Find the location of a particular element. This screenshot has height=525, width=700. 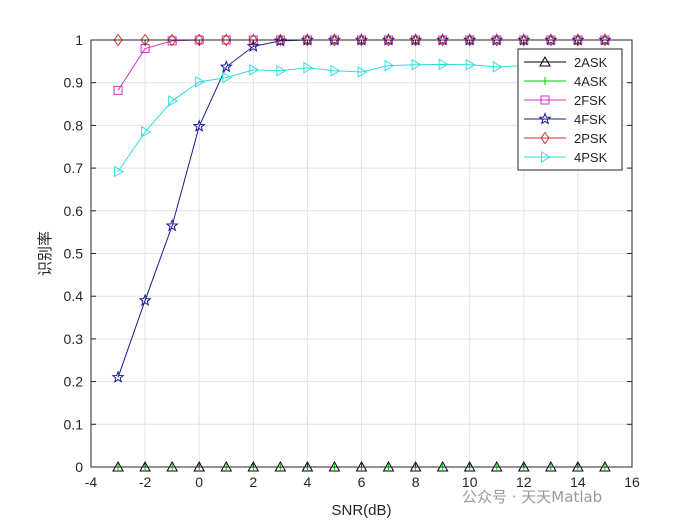

x-tick-label: 14 is located at coordinates (578, 482).